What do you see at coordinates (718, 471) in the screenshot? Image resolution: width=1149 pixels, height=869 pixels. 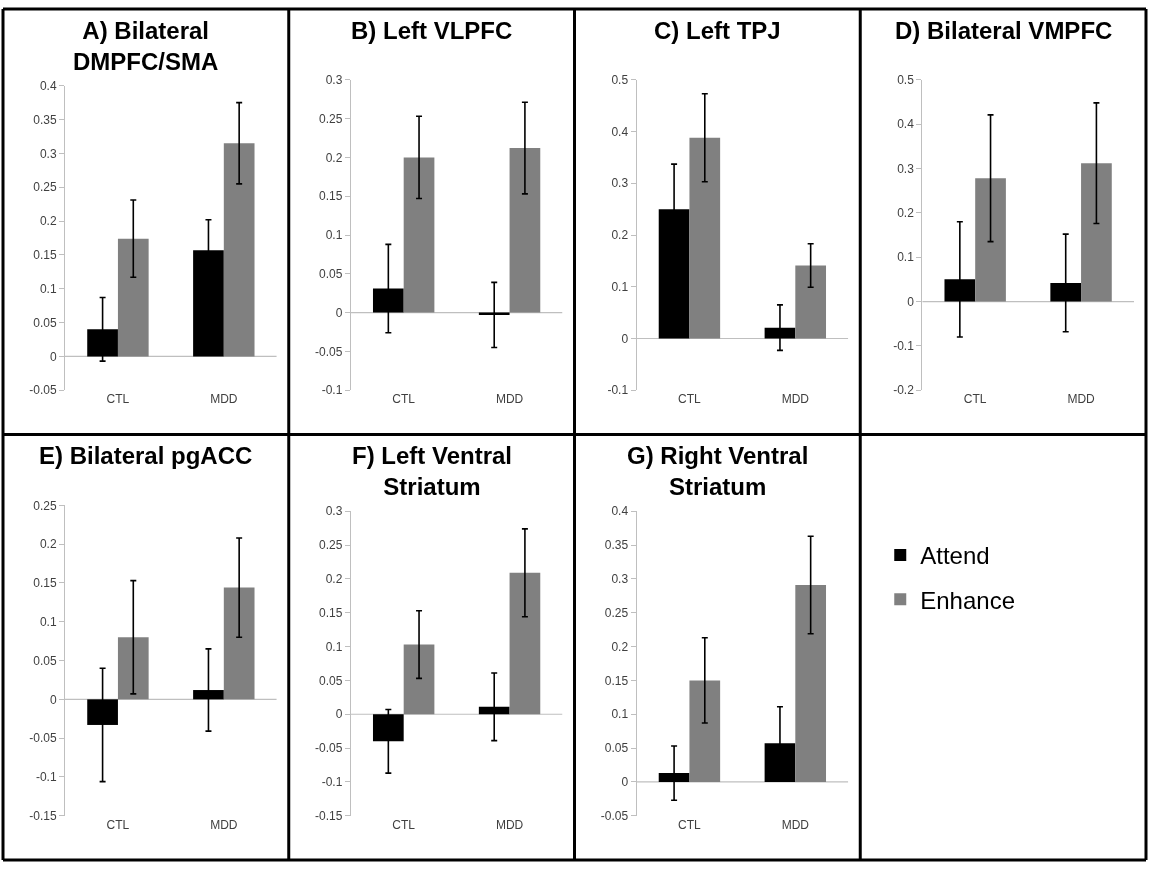 I see `chart-title: G) Right Ventral Striatum` at bounding box center [718, 471].